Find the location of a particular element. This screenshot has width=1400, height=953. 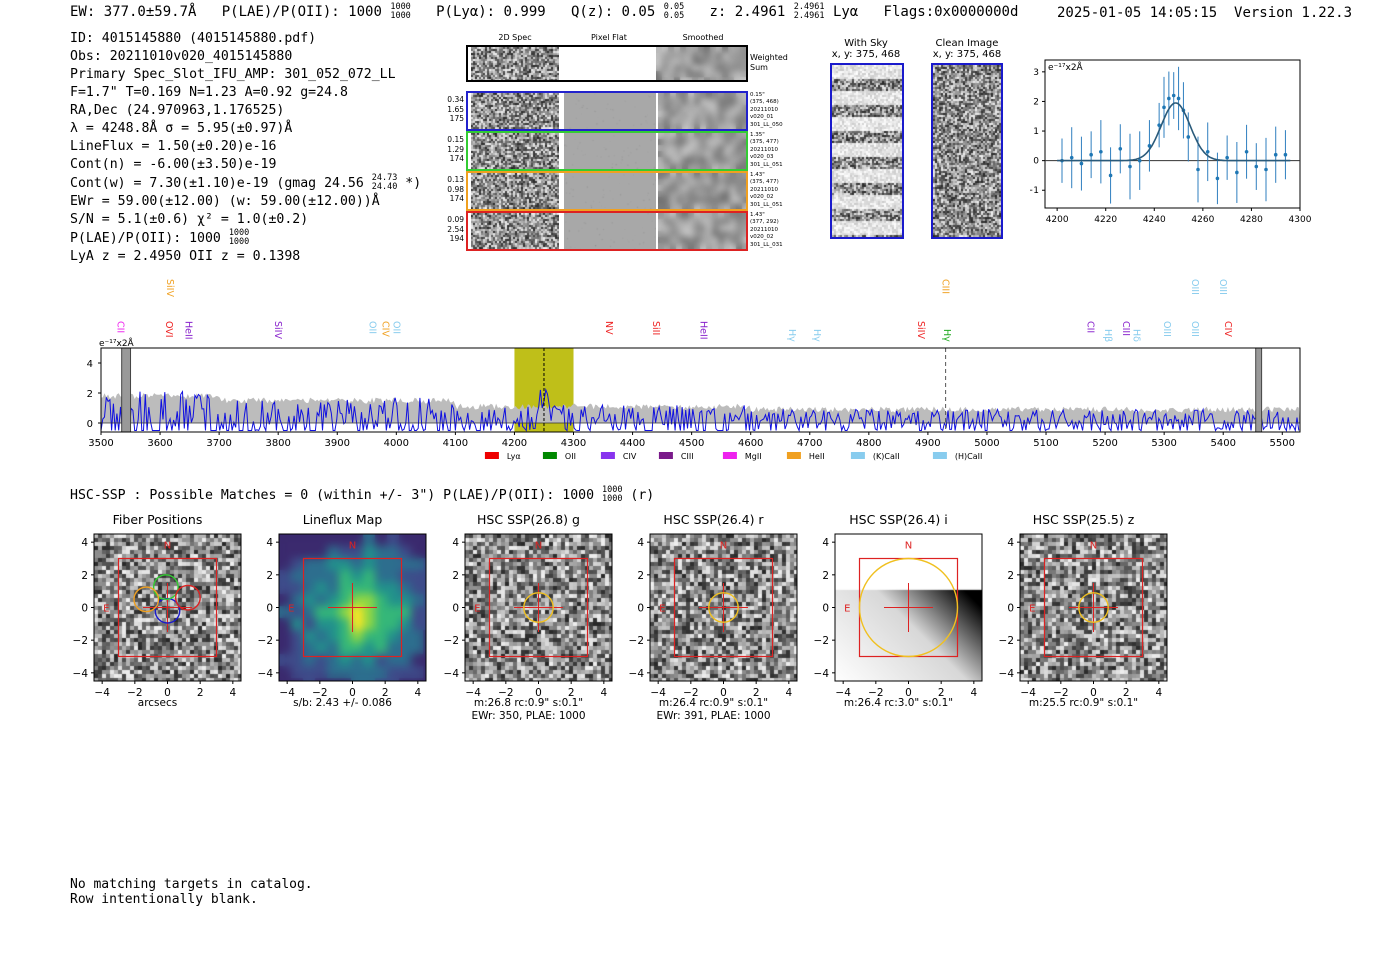

cutout-stat: 174 is located at coordinates (456, 198).